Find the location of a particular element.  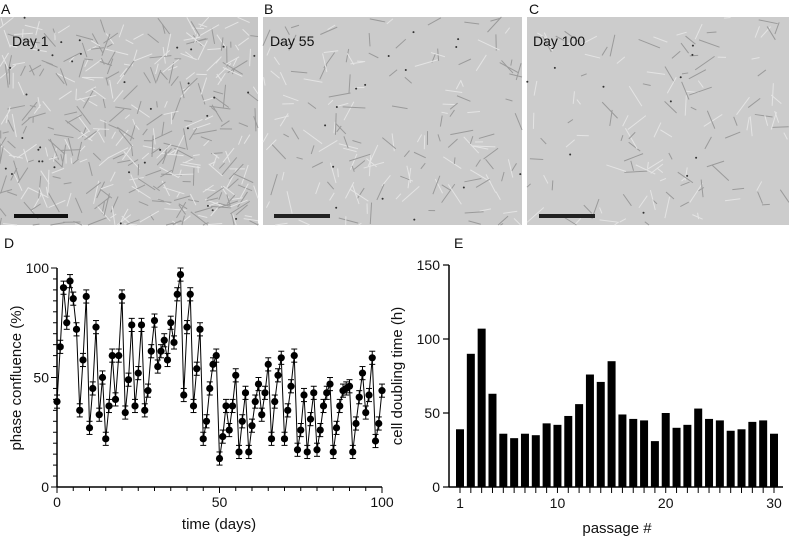

x-tick-label: 50 is located at coordinates (220, 502).